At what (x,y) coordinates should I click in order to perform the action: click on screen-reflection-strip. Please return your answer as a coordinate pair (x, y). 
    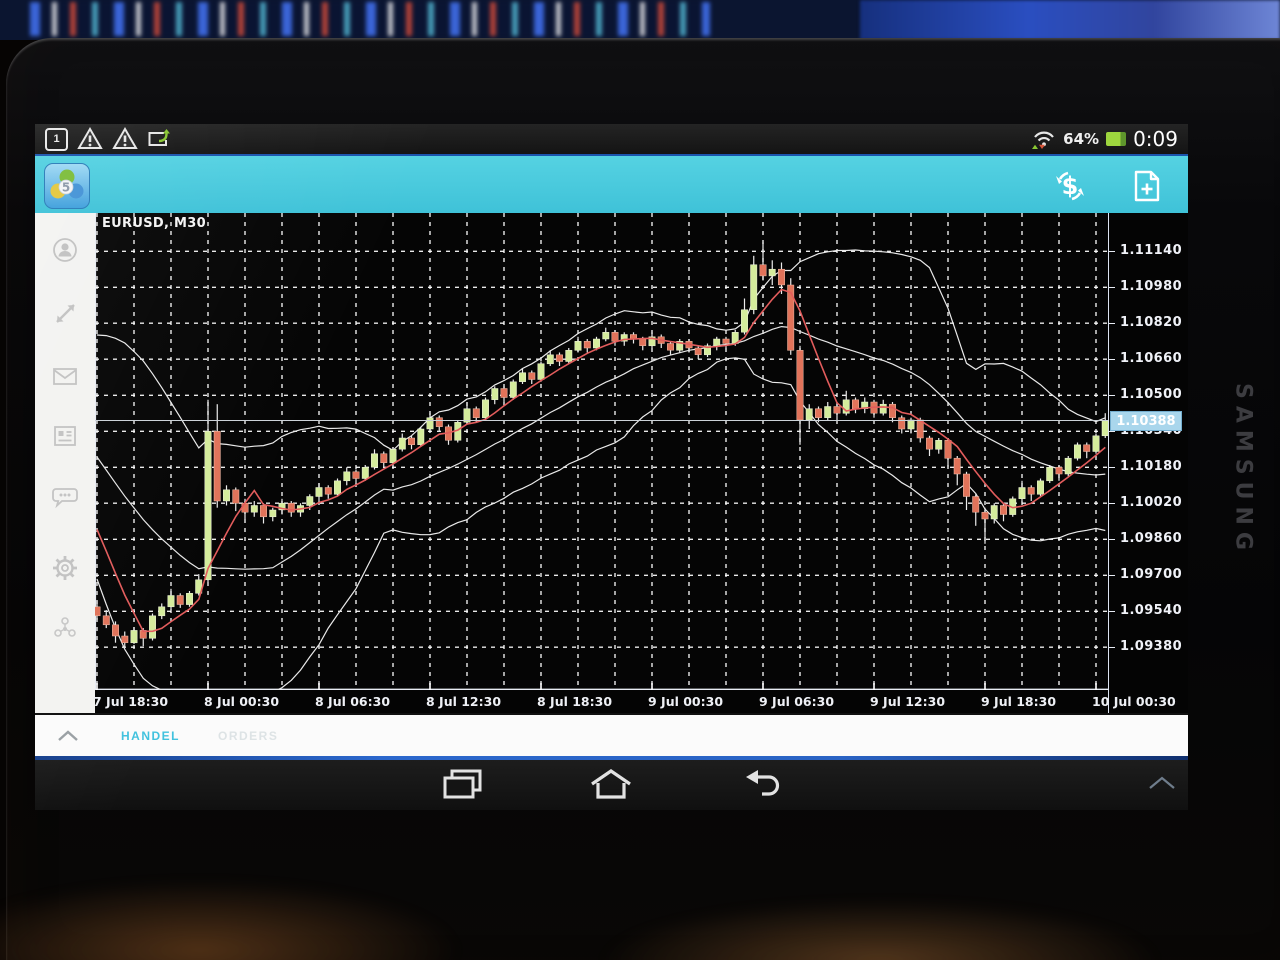
    Looking at the image, I should click on (611, 758).